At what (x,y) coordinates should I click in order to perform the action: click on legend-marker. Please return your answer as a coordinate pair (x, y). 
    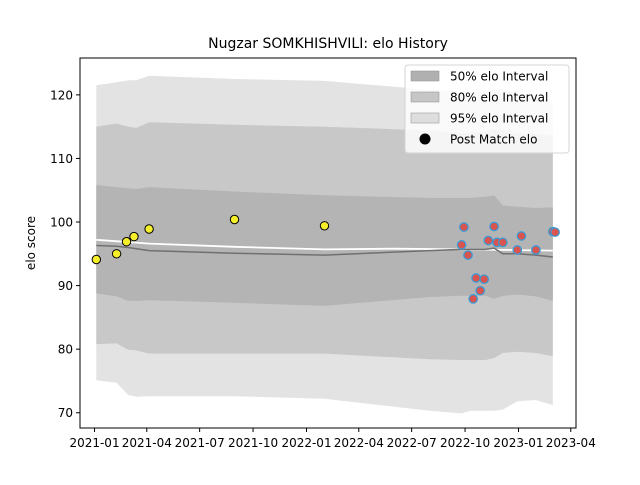
    Looking at the image, I should click on (425, 139).